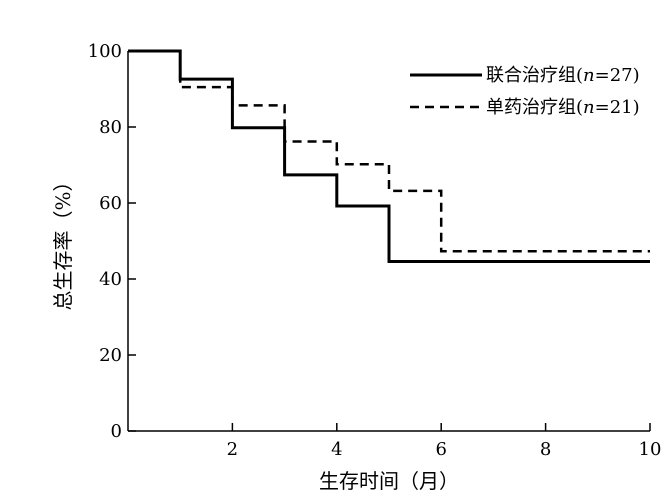  What do you see at coordinates (116, 431) in the screenshot?
I see `y-tick-label: 0` at bounding box center [116, 431].